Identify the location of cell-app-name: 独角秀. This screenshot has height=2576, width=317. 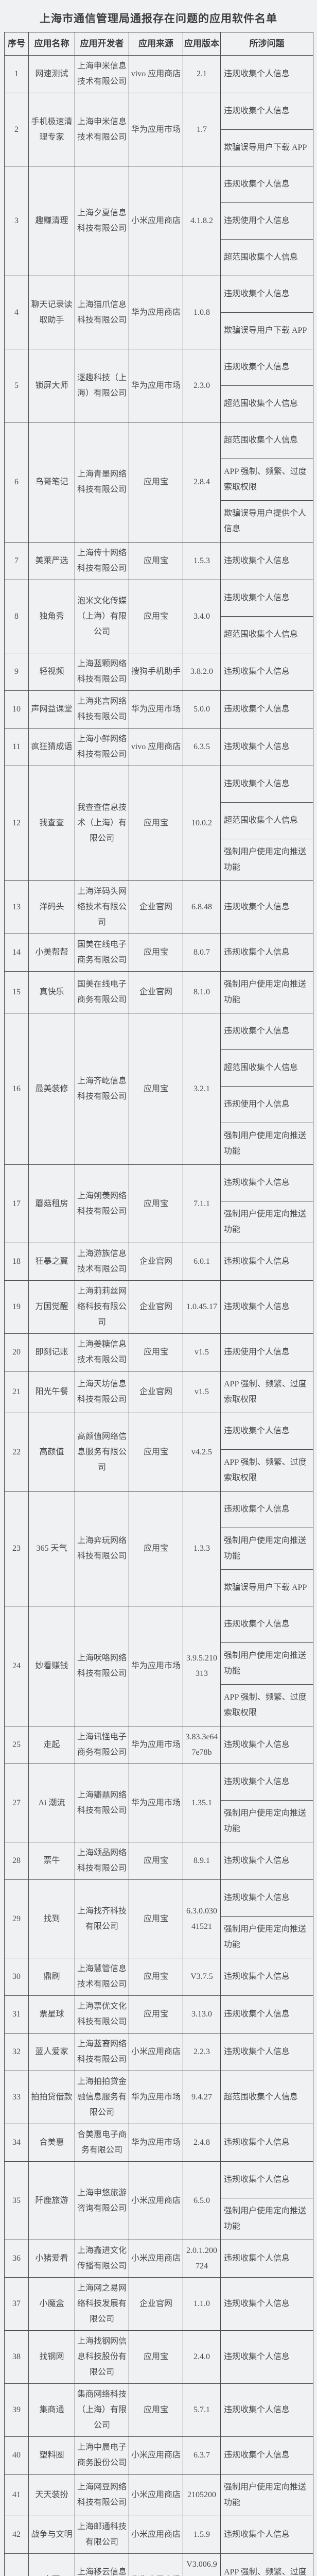
(51, 616).